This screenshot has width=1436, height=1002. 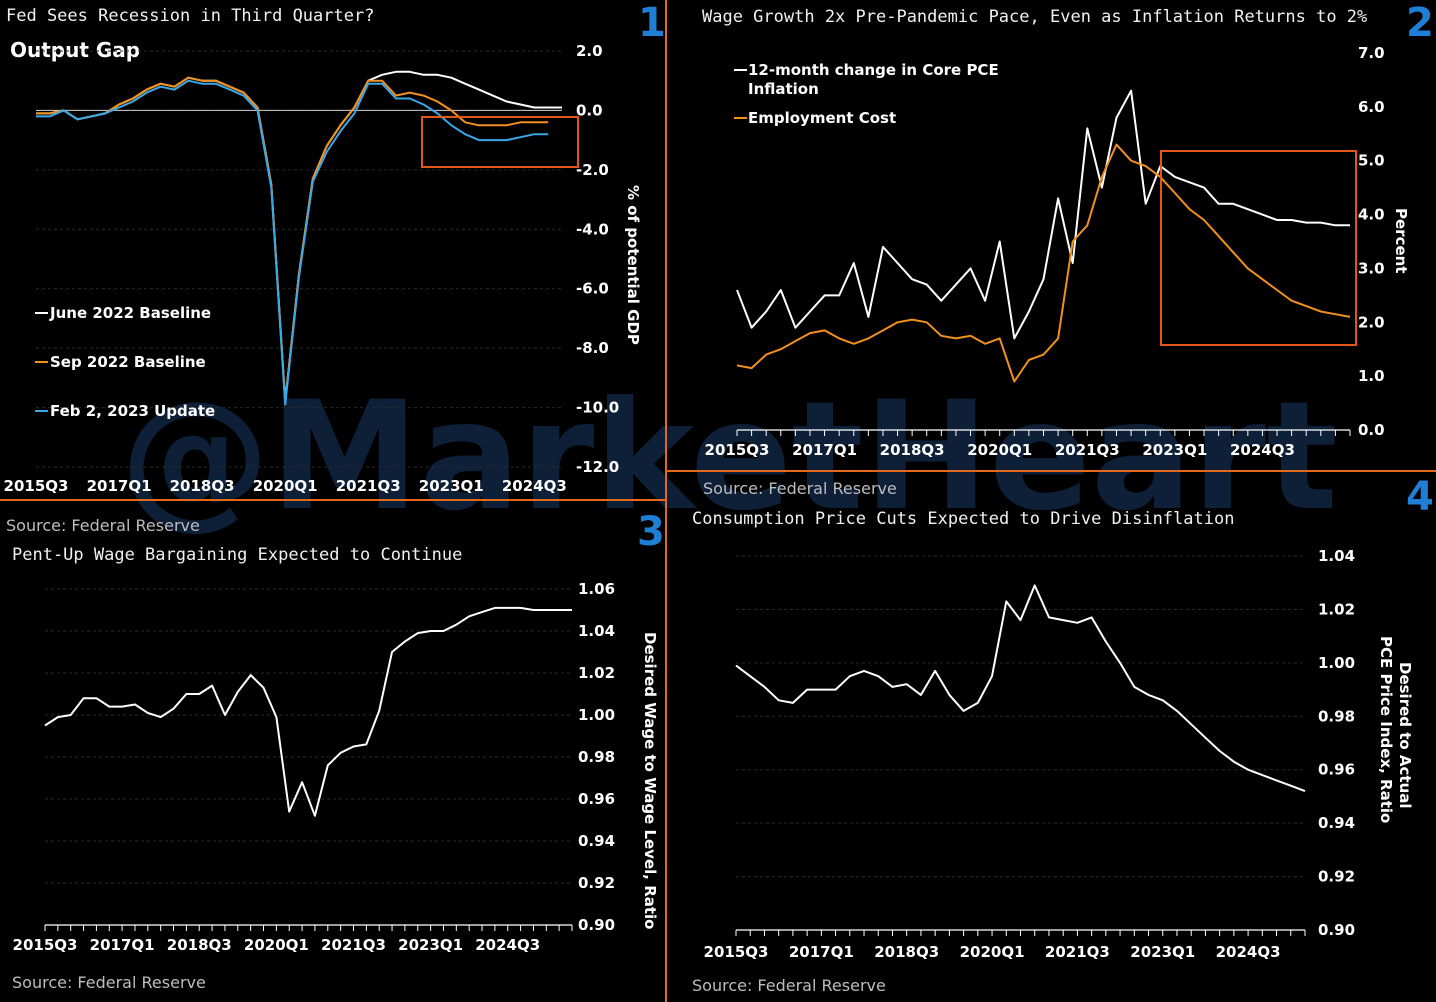 What do you see at coordinates (650, 781) in the screenshot?
I see `panel-3-ylabel: Desired Wage to Wage Level, Ratio` at bounding box center [650, 781].